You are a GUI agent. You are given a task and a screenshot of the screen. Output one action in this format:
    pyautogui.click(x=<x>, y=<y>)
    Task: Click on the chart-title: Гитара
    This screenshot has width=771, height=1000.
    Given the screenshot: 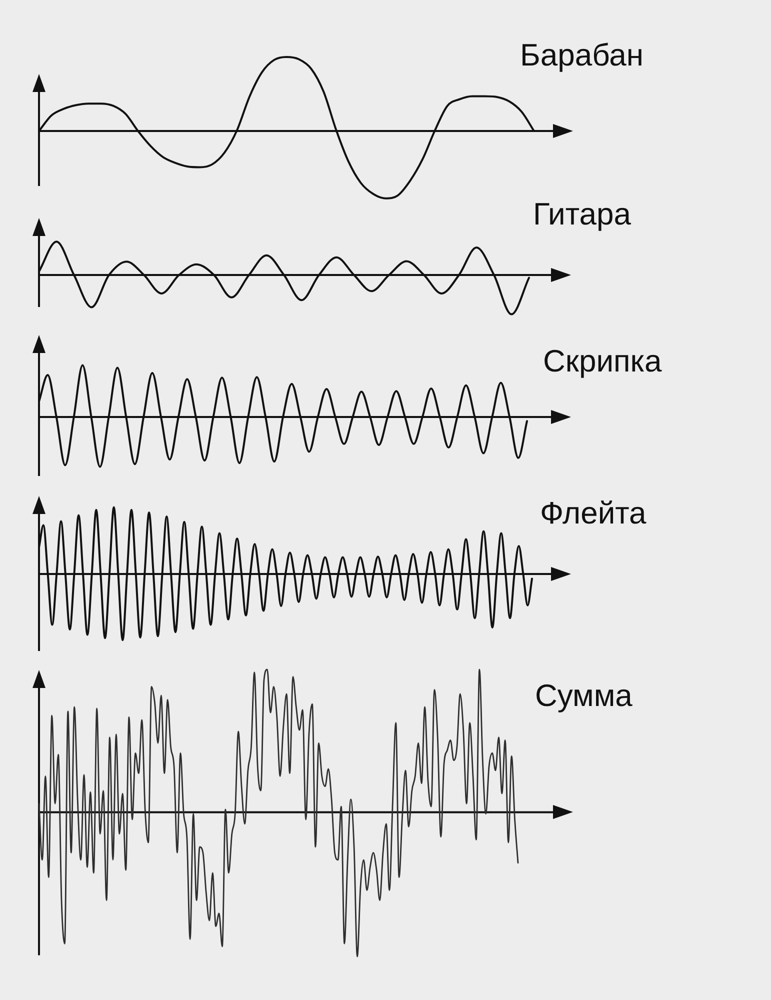 What is the action you would take?
    pyautogui.click(x=582, y=214)
    